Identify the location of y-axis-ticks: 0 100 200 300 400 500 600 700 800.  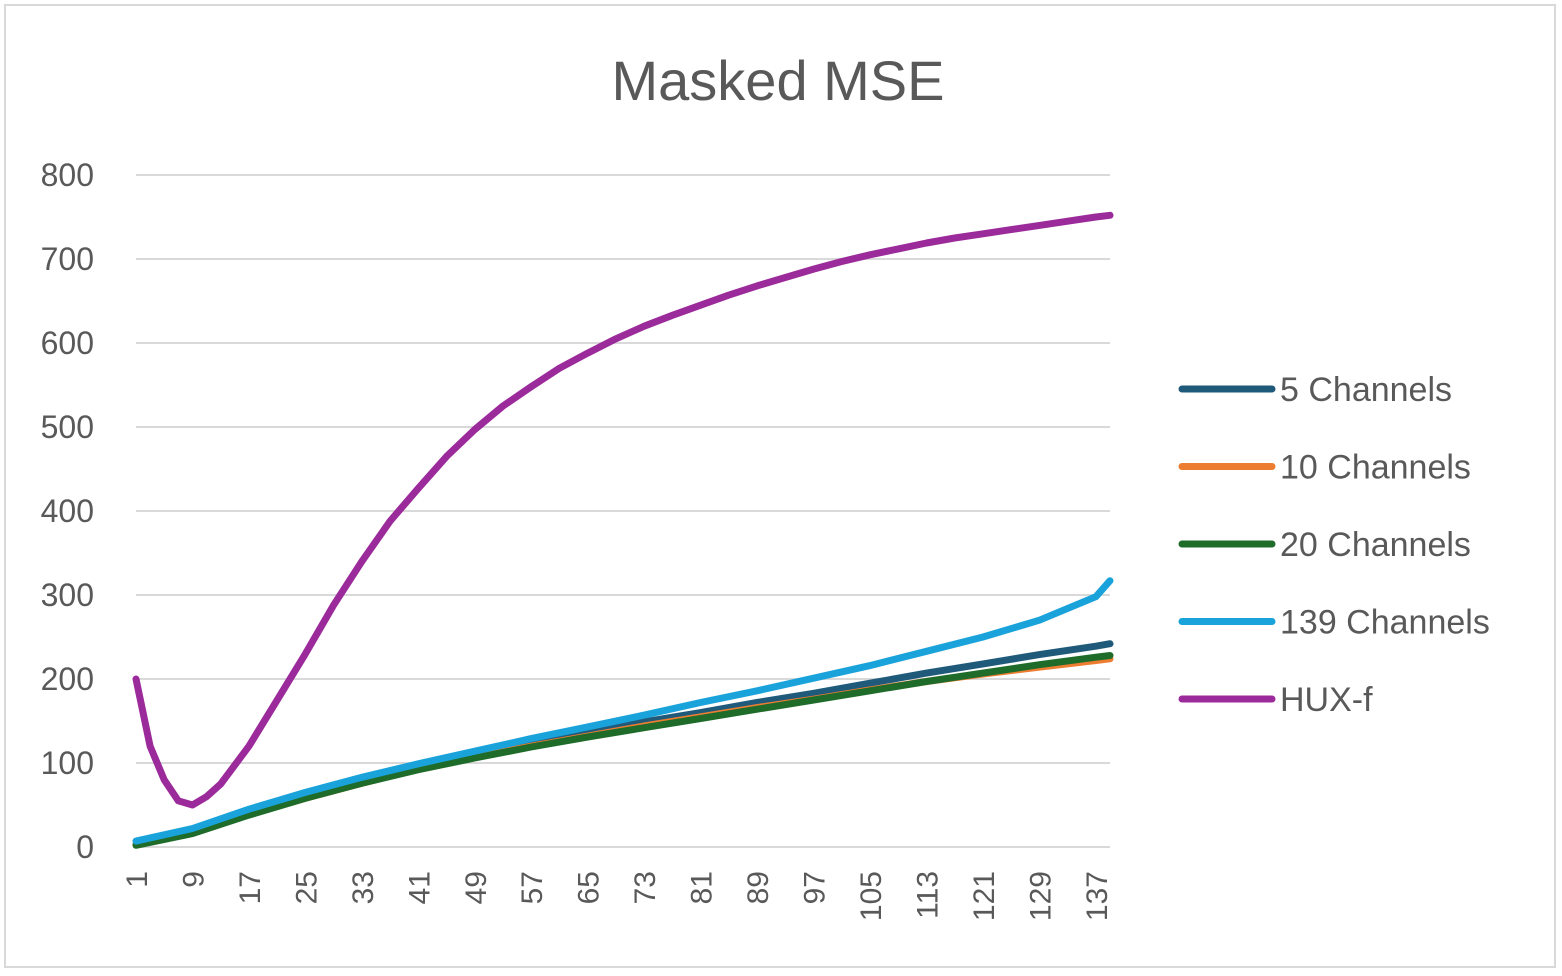
(67, 511).